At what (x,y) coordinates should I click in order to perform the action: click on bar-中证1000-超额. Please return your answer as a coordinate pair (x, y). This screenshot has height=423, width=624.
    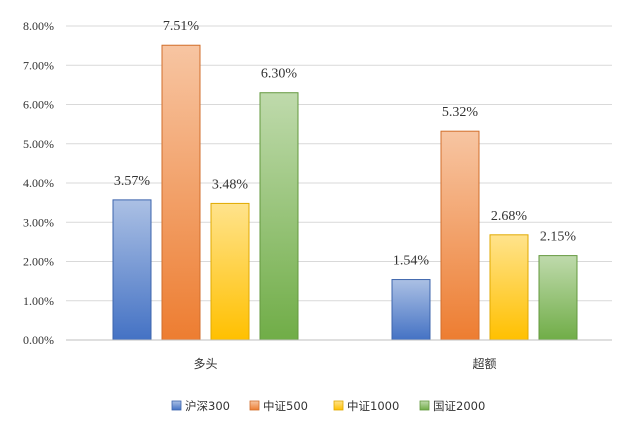
    Looking at the image, I should click on (509, 287).